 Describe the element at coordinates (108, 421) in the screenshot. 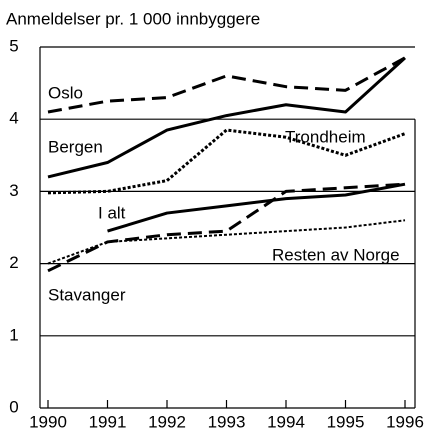

I see `x-tick-label: 1991` at that location.